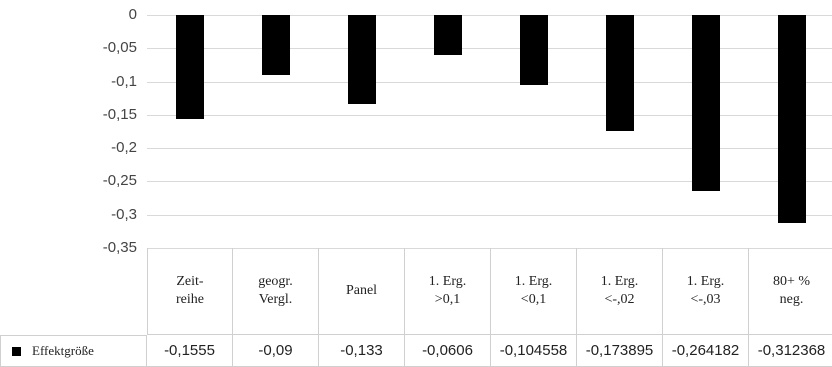 The image size is (832, 367). Describe the element at coordinates (190, 291) in the screenshot. I see `category-cell: Zeit- reihe` at that location.